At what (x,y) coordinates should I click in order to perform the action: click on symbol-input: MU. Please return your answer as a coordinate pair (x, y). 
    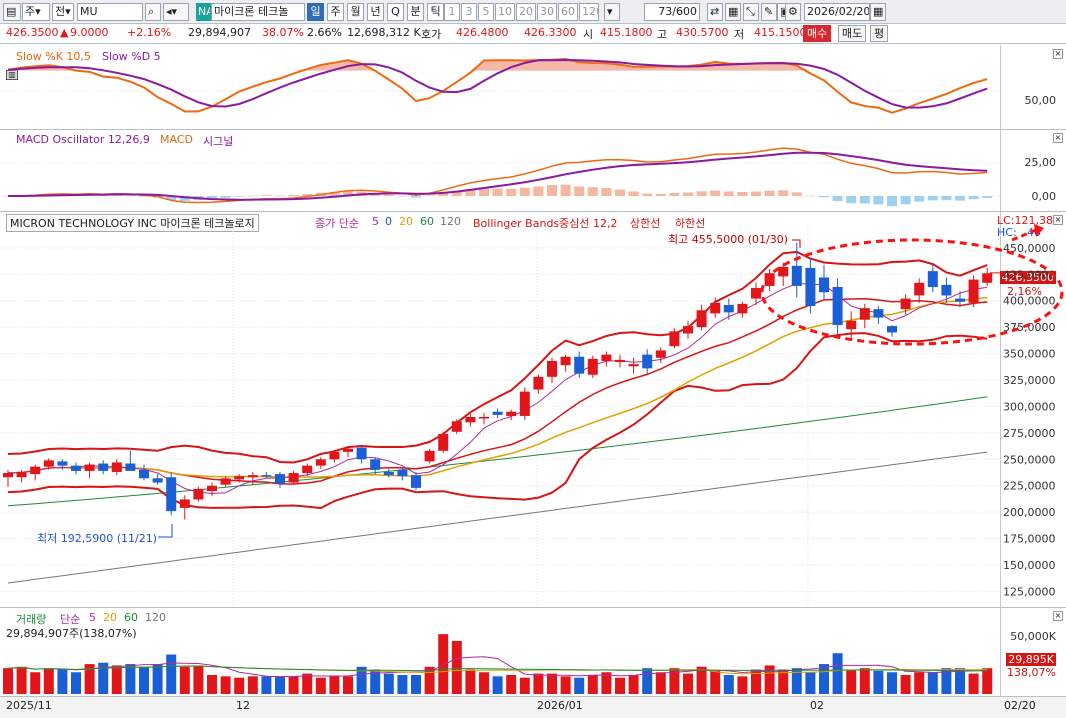
    Looking at the image, I should click on (110, 12).